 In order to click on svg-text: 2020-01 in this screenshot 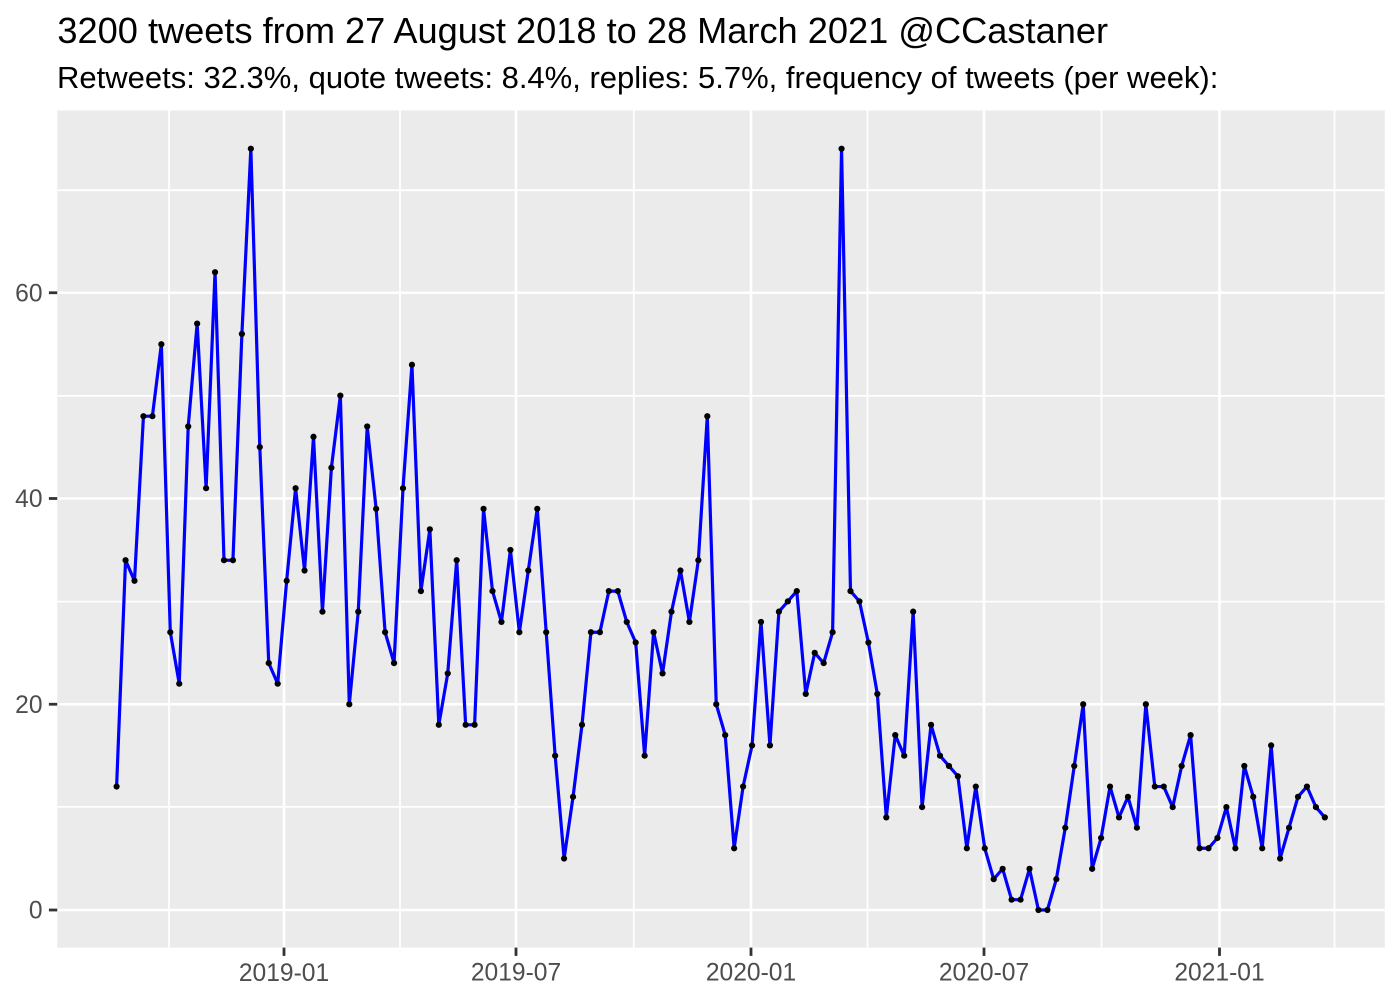, I will do `click(751, 972)`.